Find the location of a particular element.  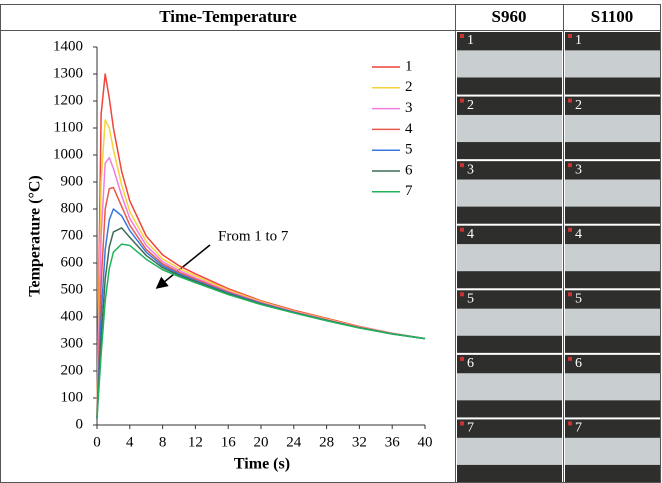

x-tick-label: 20 is located at coordinates (261, 442).